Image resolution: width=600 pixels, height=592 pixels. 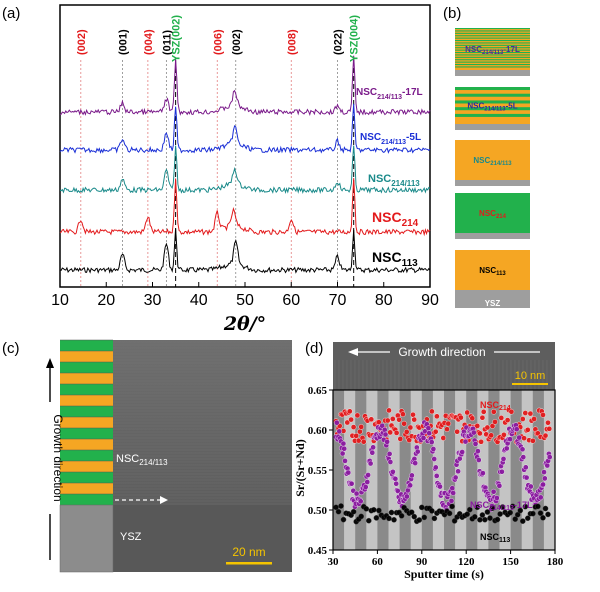 What do you see at coordinates (106, 300) in the screenshot?
I see `xrd-x-tick-label: 20` at bounding box center [106, 300].